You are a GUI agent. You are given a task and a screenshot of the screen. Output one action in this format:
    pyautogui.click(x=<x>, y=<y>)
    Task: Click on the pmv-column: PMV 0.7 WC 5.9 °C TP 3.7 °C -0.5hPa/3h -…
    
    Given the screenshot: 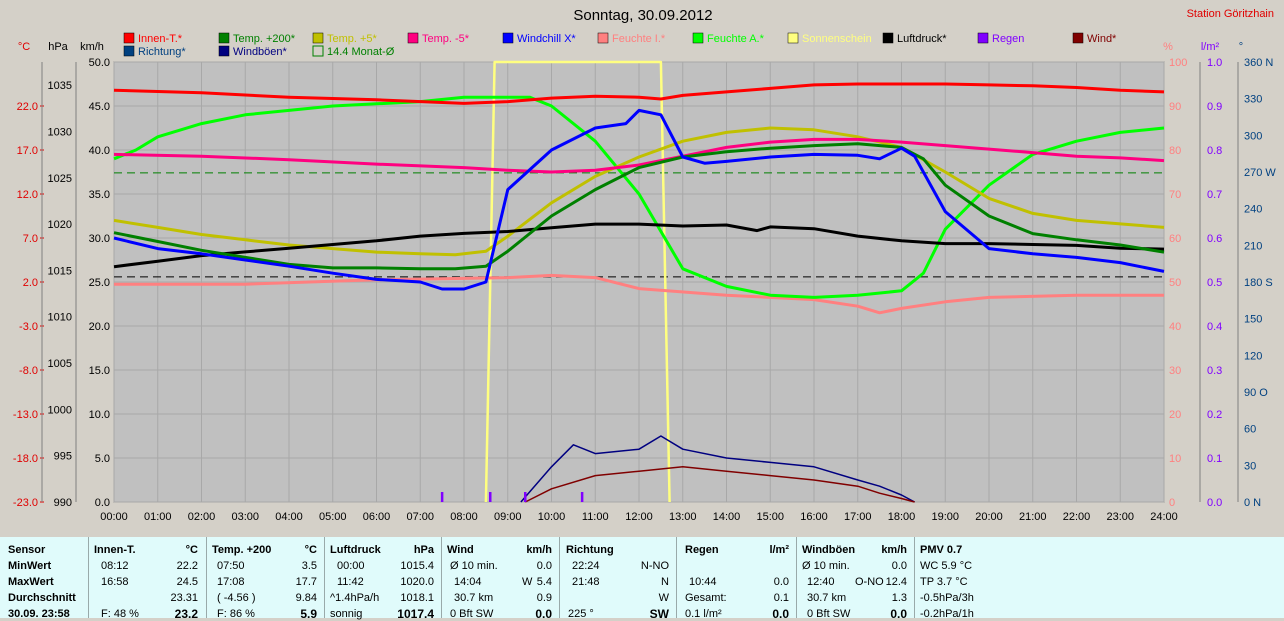 What is the action you would take?
    pyautogui.click(x=990, y=578)
    